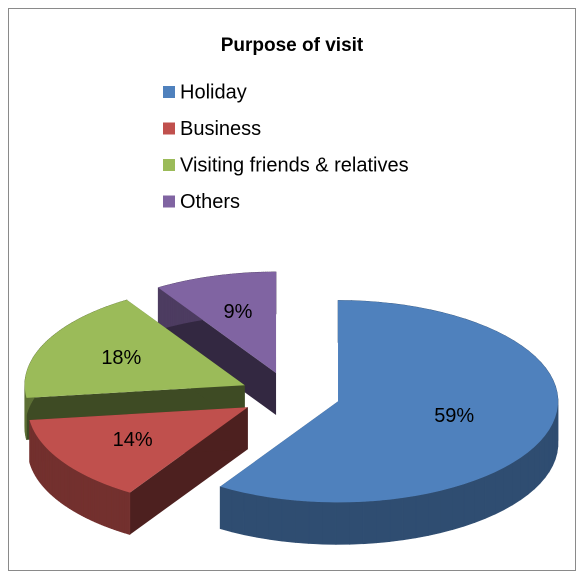  I want to click on legend-label: Visiting friends & relatives, so click(294, 165).